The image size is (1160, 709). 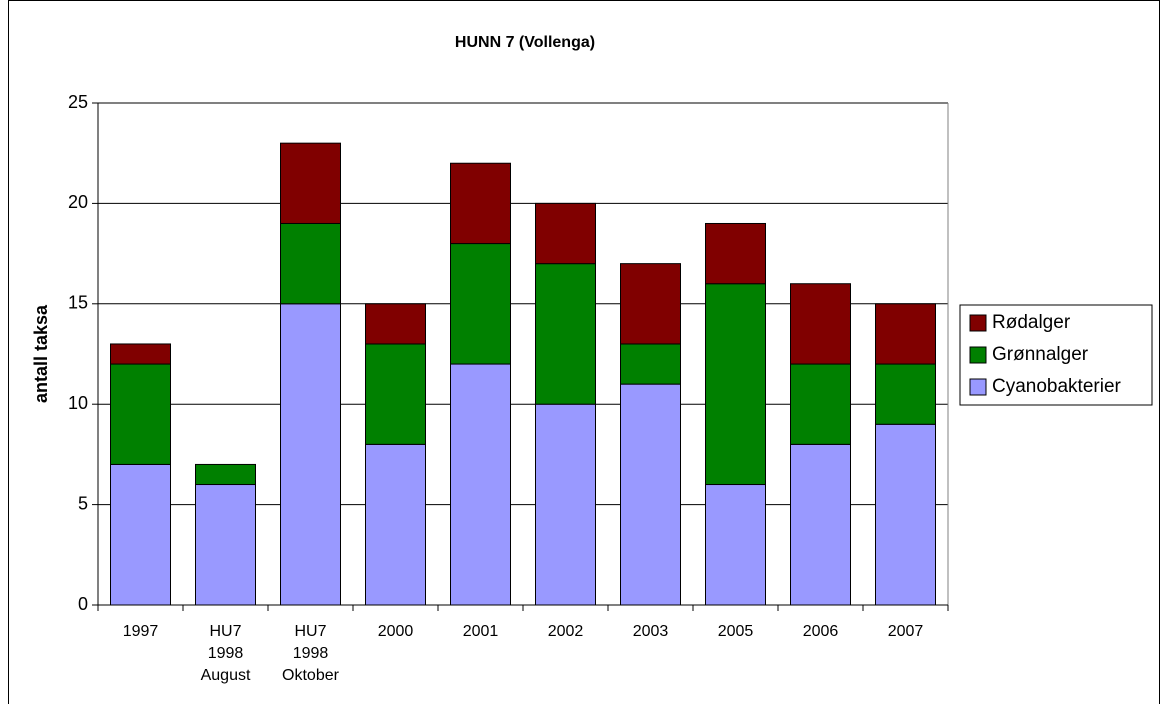 I want to click on x-tick-label: August, so click(x=226, y=675).